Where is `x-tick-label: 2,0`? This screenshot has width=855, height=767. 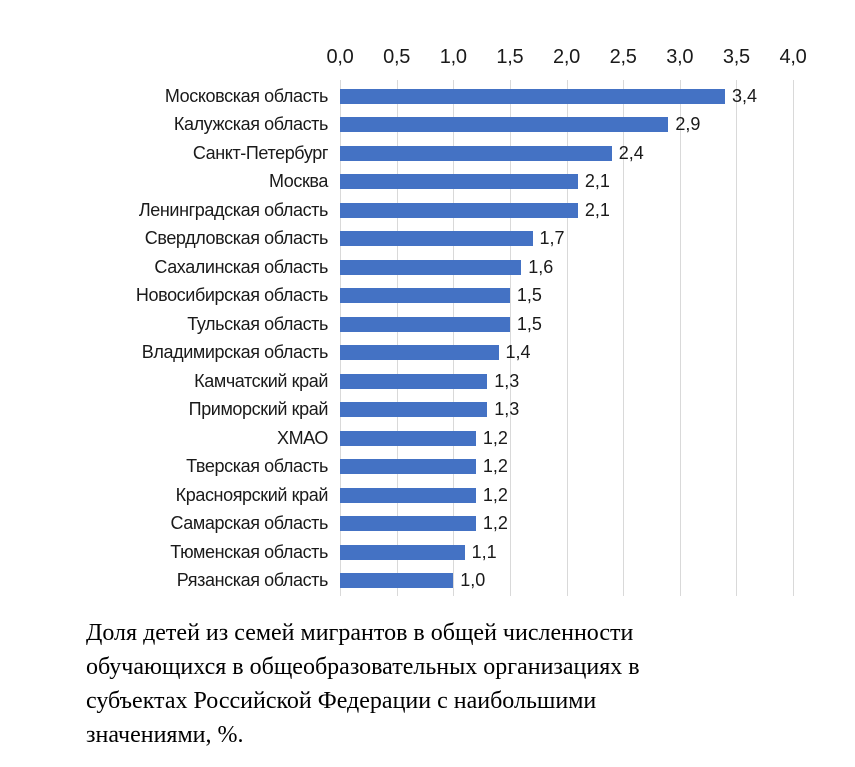 x-tick-label: 2,0 is located at coordinates (566, 57).